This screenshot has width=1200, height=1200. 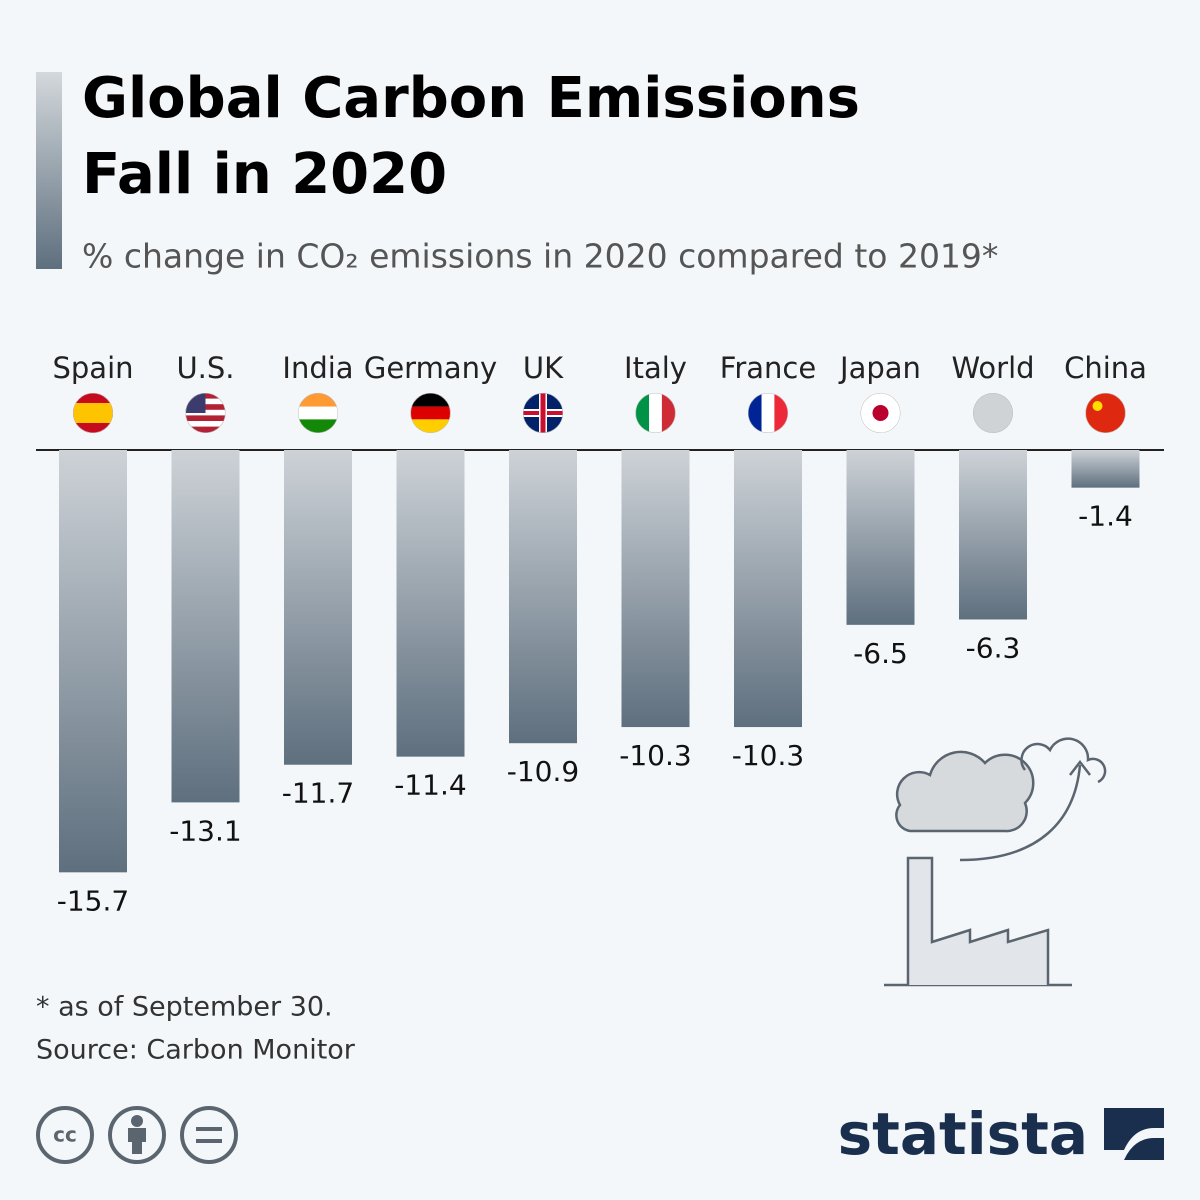 I want to click on value-label: -11.7, so click(x=318, y=793).